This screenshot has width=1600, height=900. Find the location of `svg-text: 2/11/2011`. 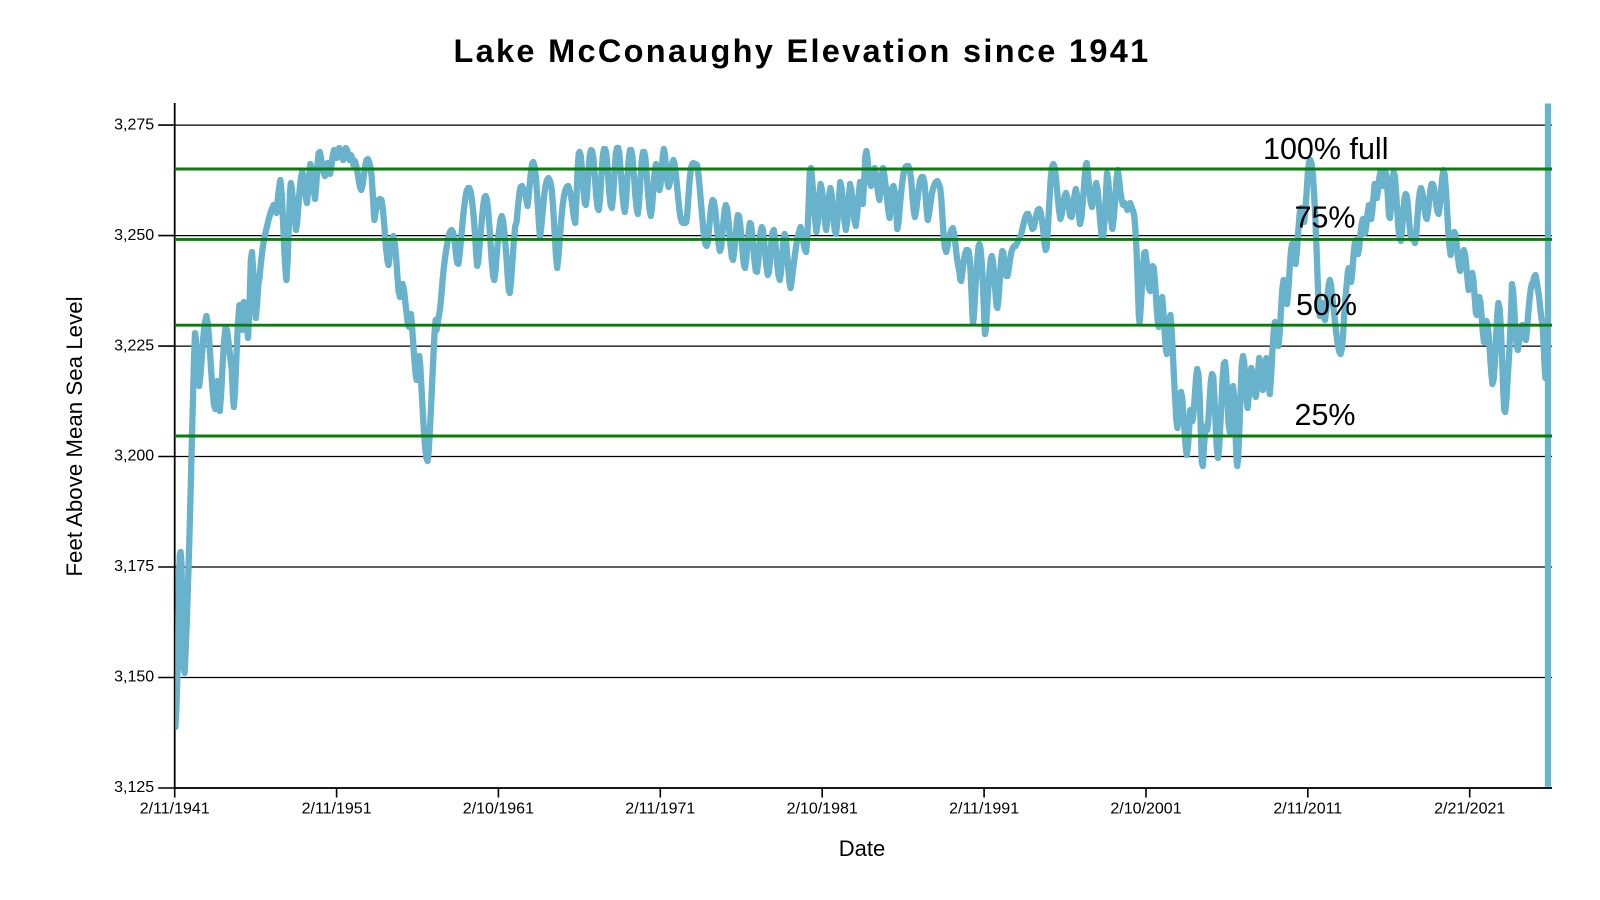

svg-text: 2/11/2011 is located at coordinates (1307, 809).